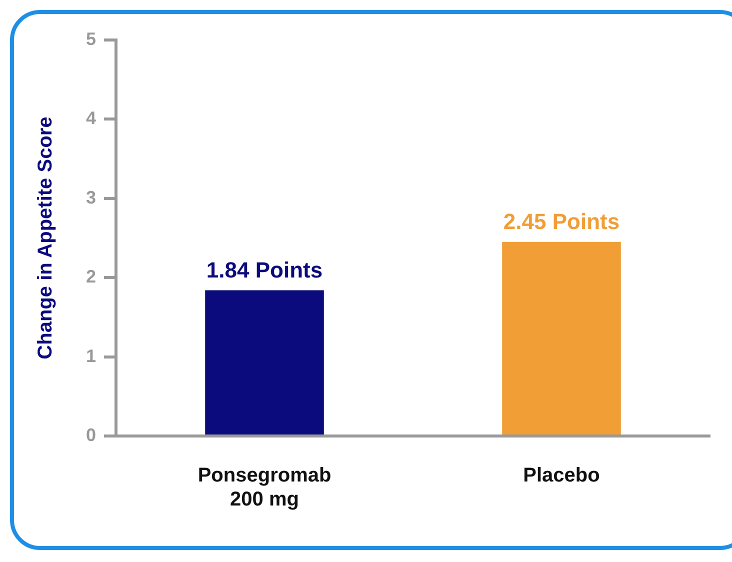 This screenshot has height=562, width=732. Describe the element at coordinates (91, 197) in the screenshot. I see `y-tick-label: 3` at that location.